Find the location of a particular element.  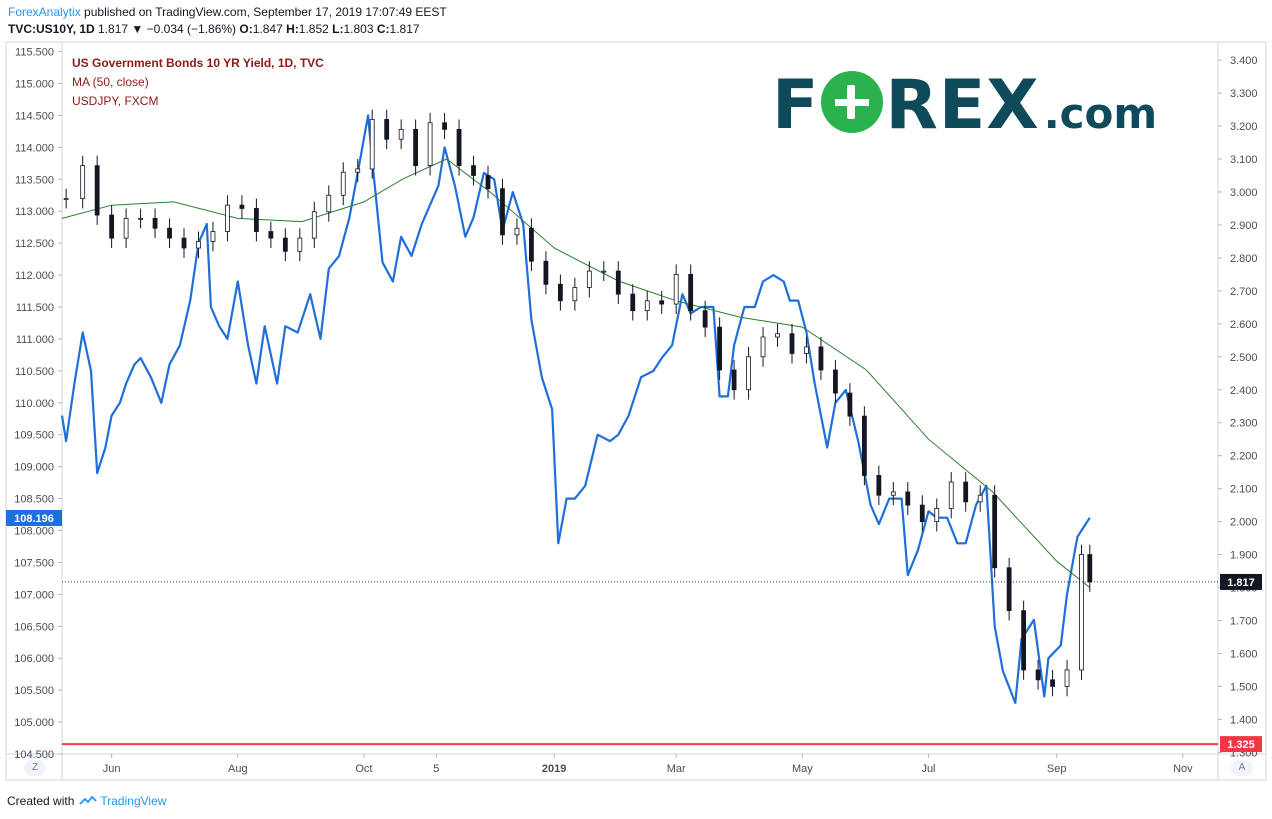

right-tick-label: 2.700 is located at coordinates (1244, 292).